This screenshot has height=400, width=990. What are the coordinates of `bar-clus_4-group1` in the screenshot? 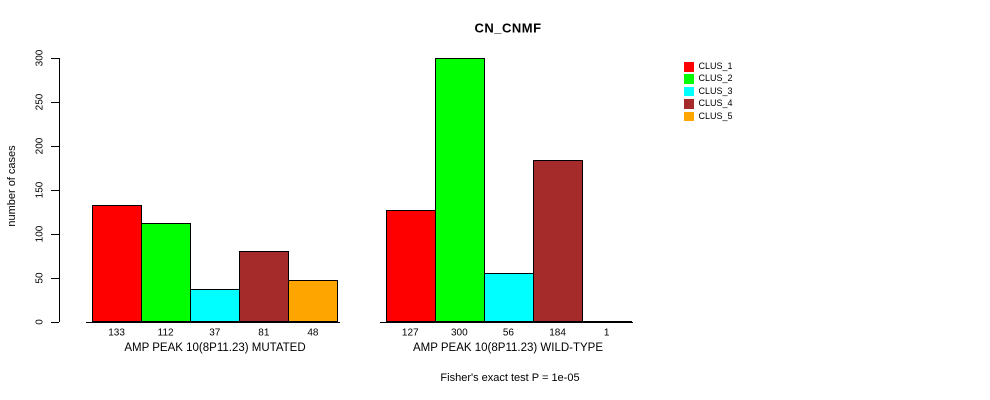 It's located at (264, 286).